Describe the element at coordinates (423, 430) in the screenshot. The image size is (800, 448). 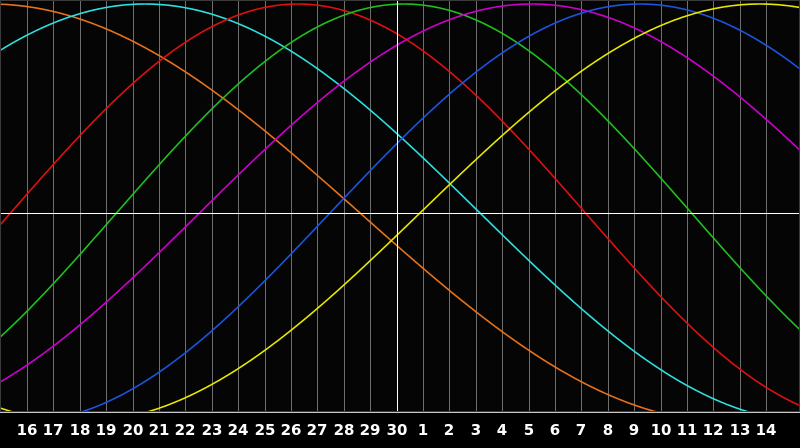
I see `x-tick-label: 1` at that location.